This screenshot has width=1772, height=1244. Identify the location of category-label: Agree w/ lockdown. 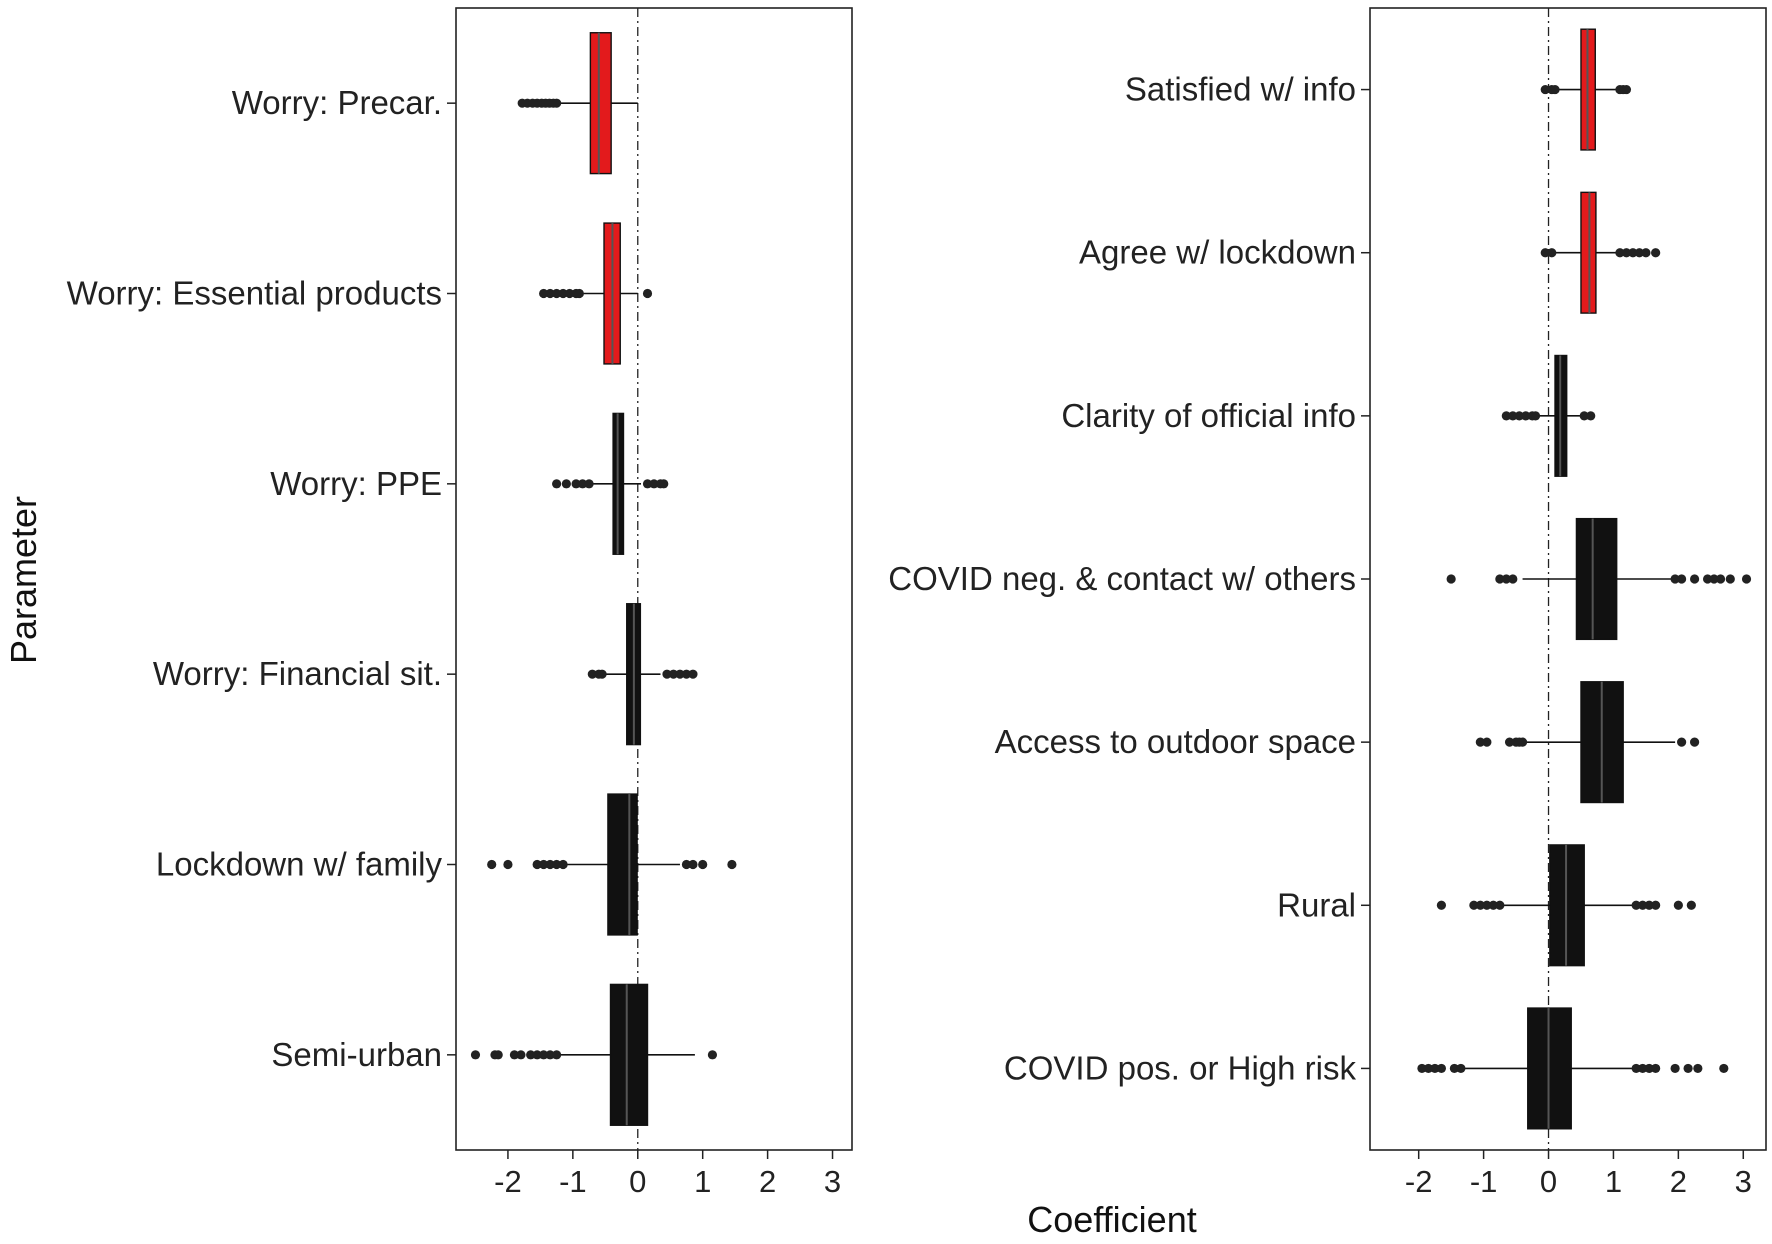
(1217, 252).